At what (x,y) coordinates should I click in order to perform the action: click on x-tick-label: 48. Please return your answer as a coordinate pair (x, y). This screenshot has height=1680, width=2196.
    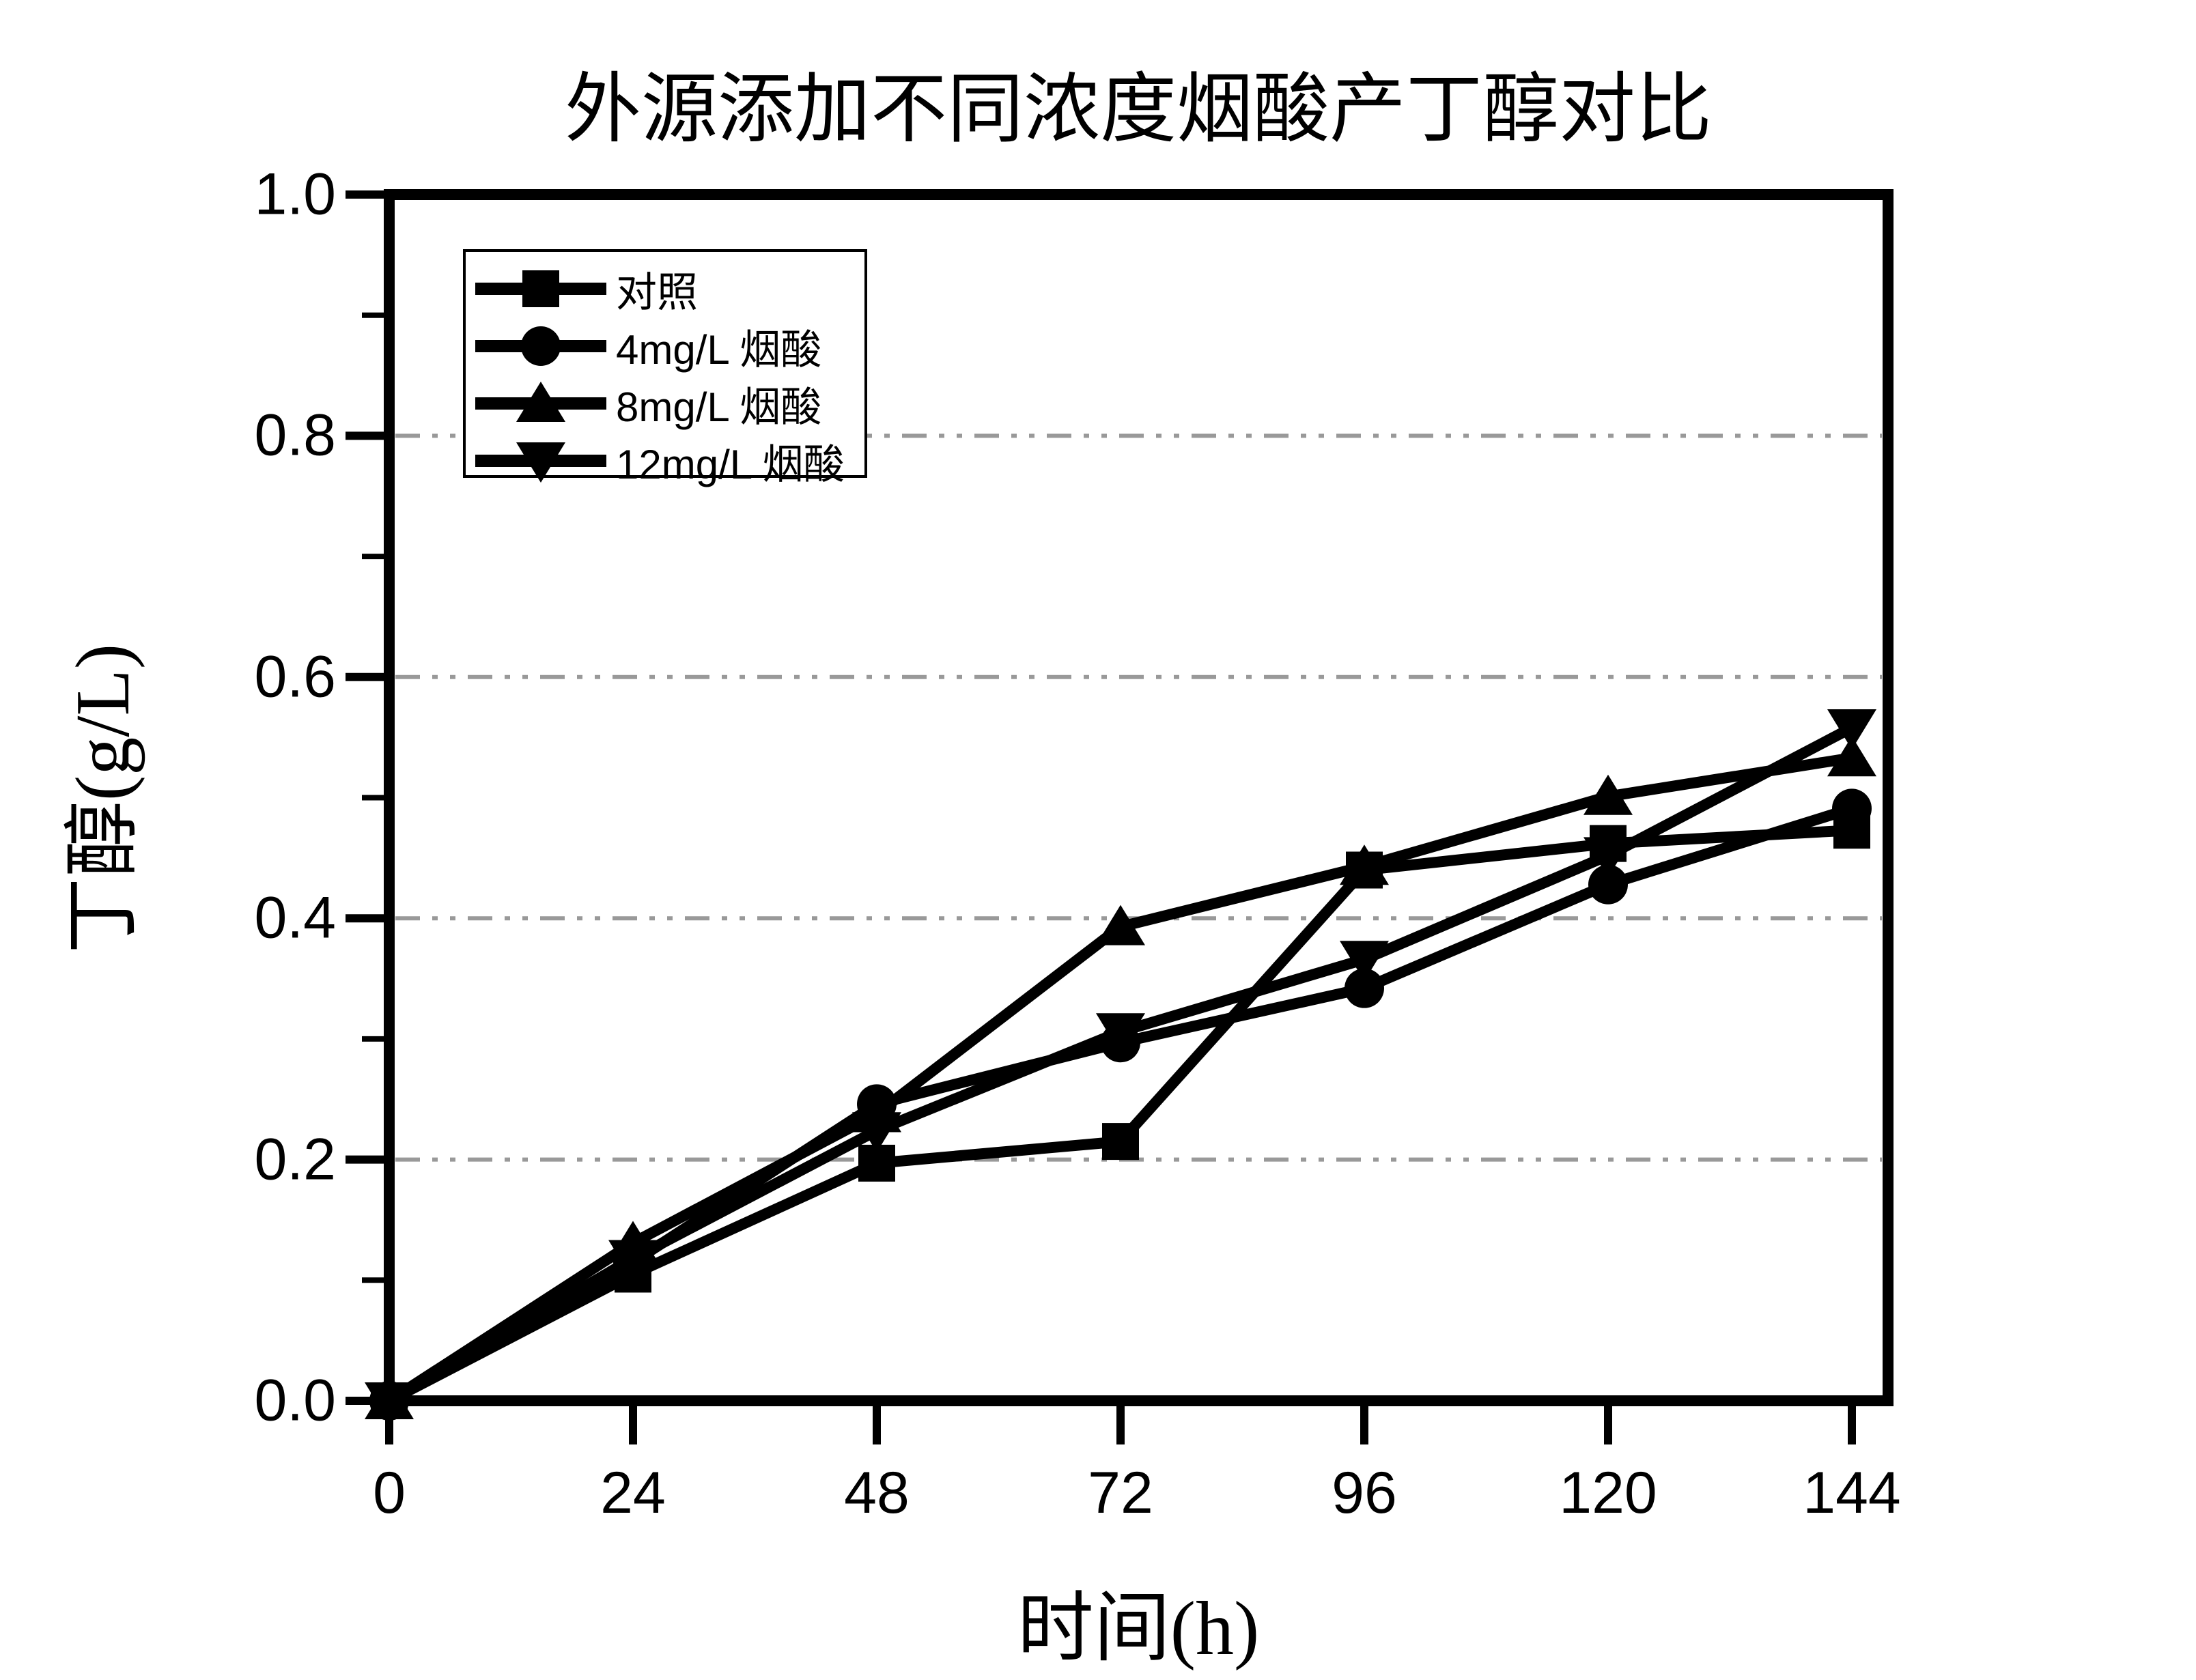
    Looking at the image, I should click on (877, 1493).